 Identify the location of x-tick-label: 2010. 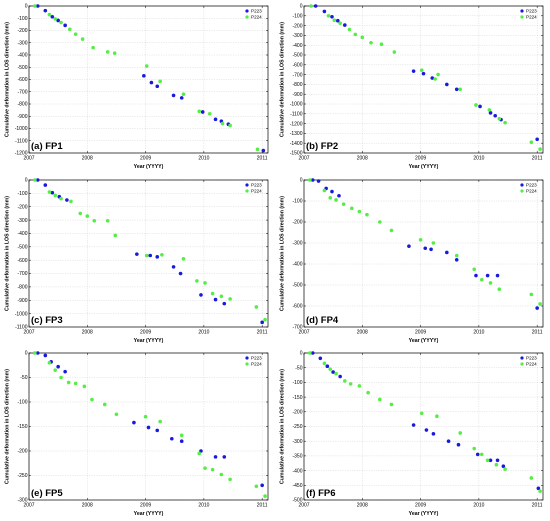
(203, 506).